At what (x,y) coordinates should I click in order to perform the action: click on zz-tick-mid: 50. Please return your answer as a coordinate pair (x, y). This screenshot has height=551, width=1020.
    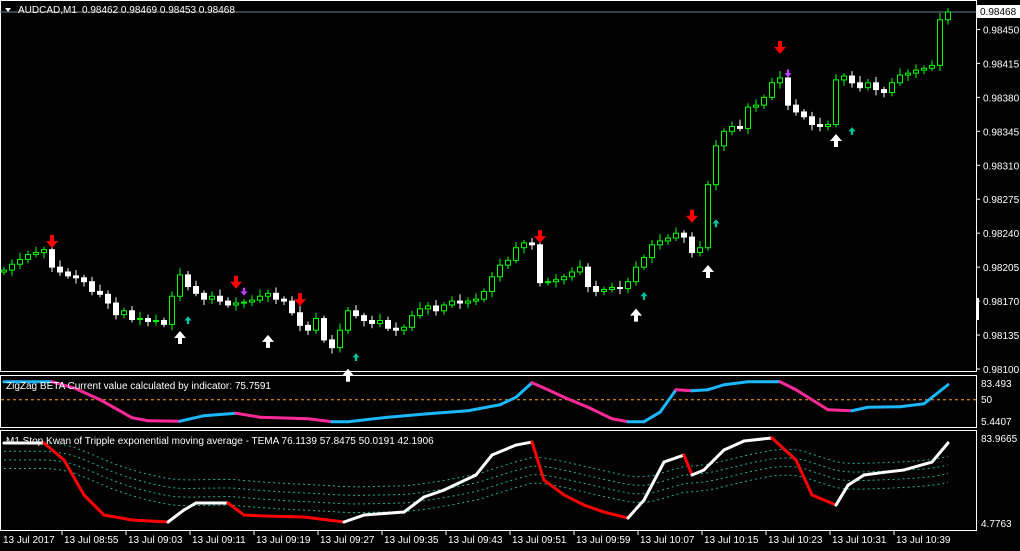
    Looking at the image, I should click on (987, 400).